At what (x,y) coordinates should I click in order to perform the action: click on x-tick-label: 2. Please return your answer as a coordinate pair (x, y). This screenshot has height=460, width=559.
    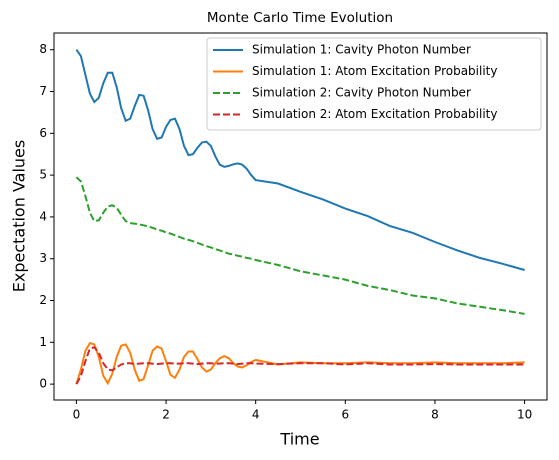
    Looking at the image, I should click on (166, 415).